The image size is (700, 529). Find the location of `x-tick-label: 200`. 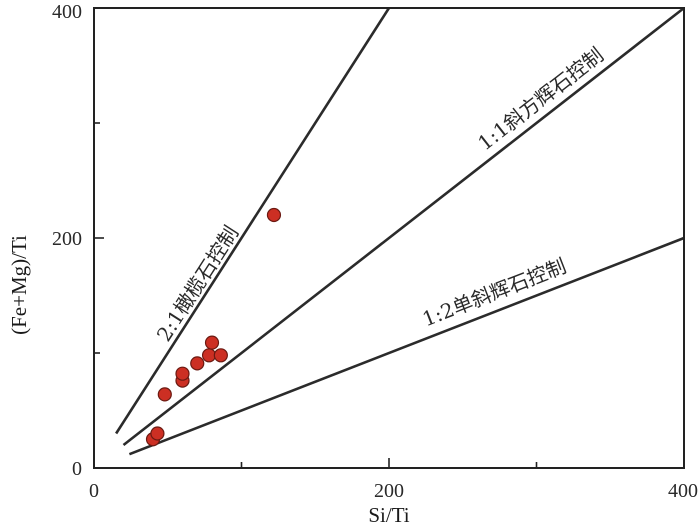

x-tick-label: 200 is located at coordinates (389, 491).